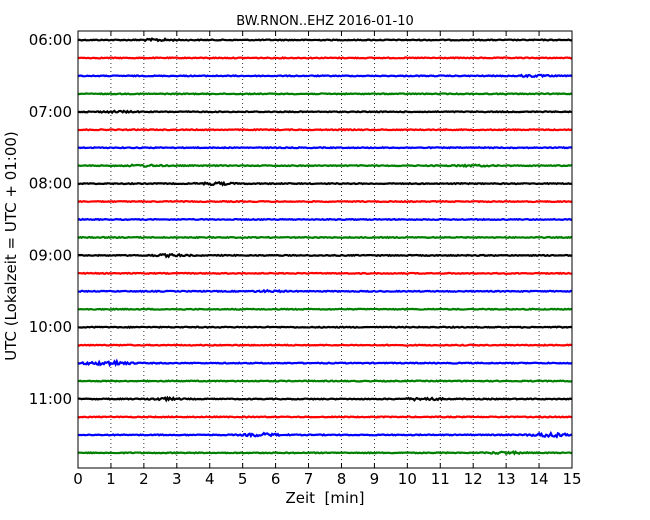 Image resolution: width=650 pixels, height=520 pixels. What do you see at coordinates (325, 21) in the screenshot?
I see `chart-title: BW.RNON..EHZ 2016-01-10` at bounding box center [325, 21].